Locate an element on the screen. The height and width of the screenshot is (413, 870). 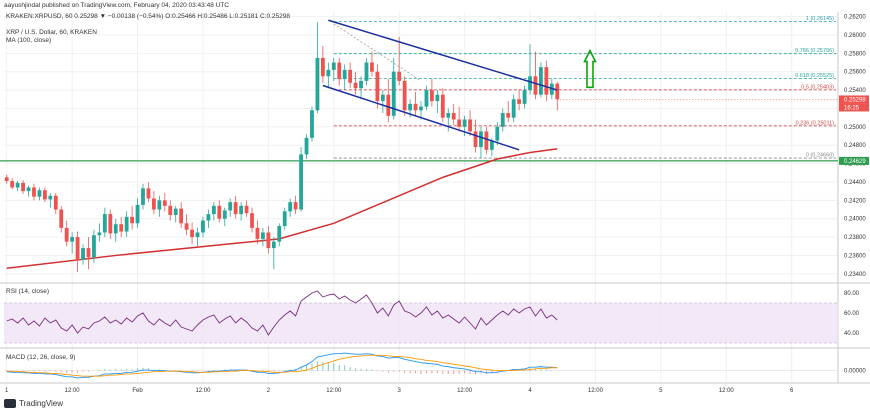
price-tick-label: 0.25800 is located at coordinates (855, 54).